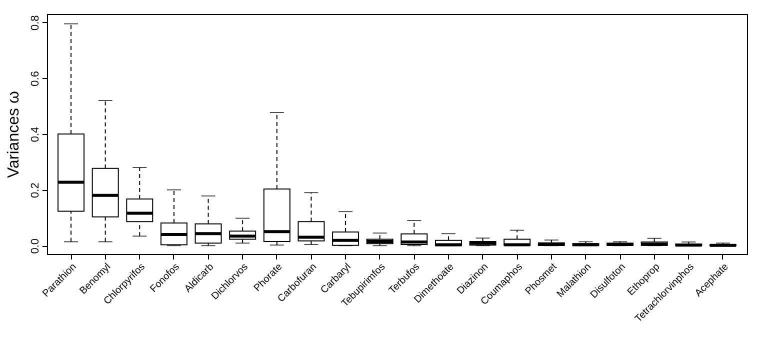 This screenshot has width=782, height=348. Describe the element at coordinates (36, 246) in the screenshot. I see `y-tick-label: 0.0` at that location.